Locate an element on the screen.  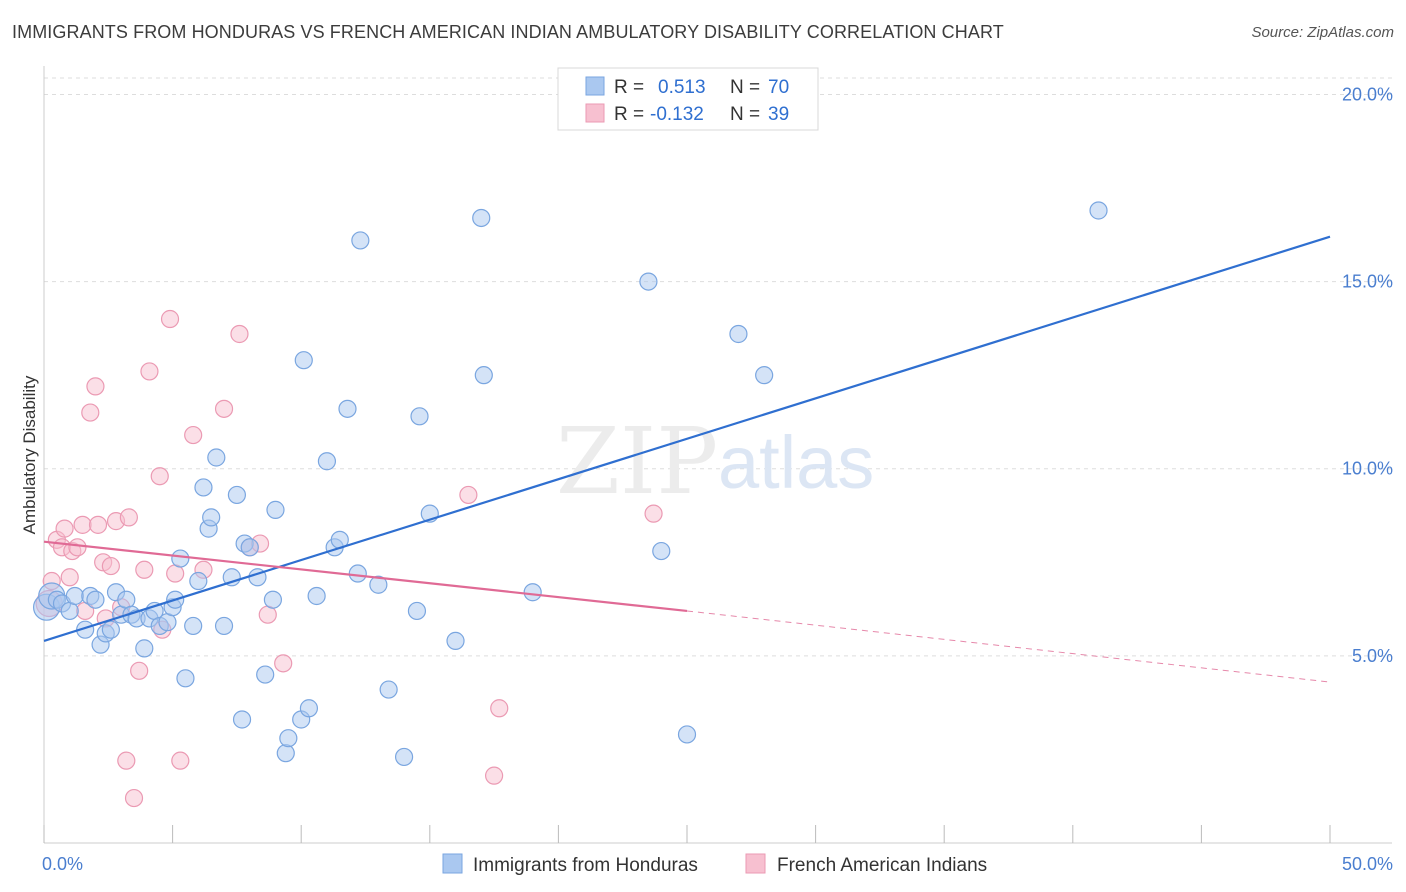
legend-r-value-1: 0.513 is located at coordinates (682, 87).